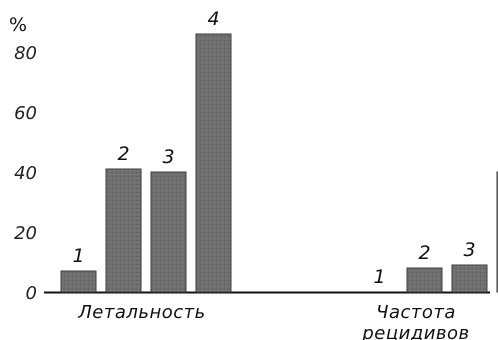  Describe the element at coordinates (379, 277) in the screenshot. I see `bar-label-2-1: 1` at that location.